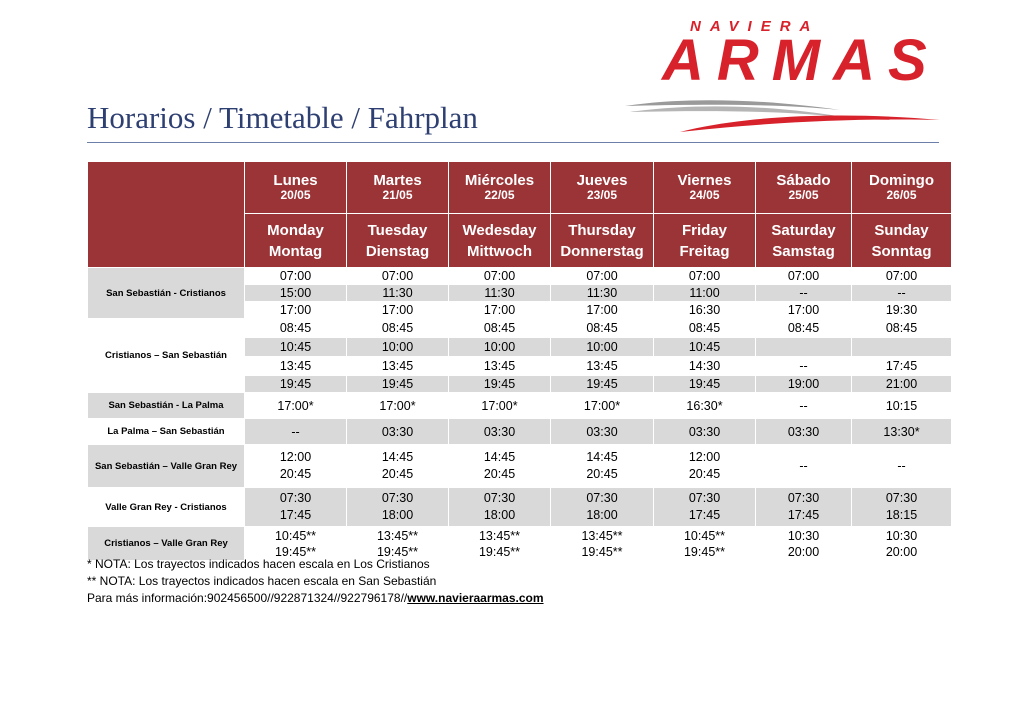 Image resolution: width=1024 pixels, height=724 pixels. Describe the element at coordinates (755, 26) in the screenshot. I see `logo-naviera-text: NAVIERA` at that location.